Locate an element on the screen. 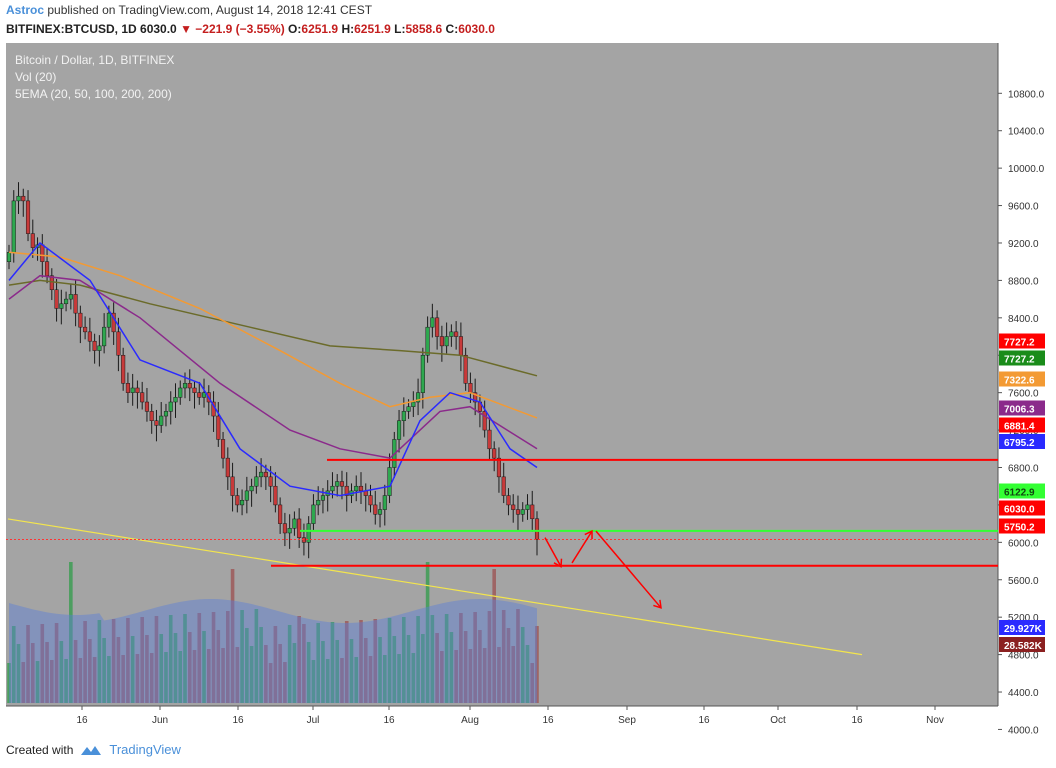  y-tick-label: 8800.0 is located at coordinates (1023, 281).